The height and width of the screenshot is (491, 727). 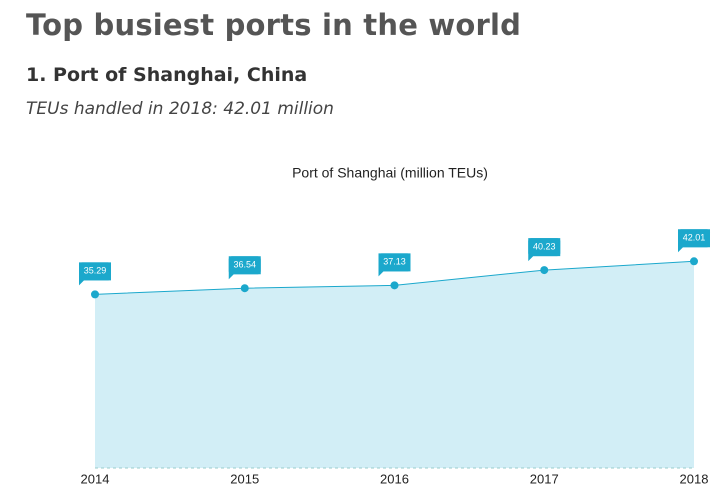 What do you see at coordinates (95, 478) in the screenshot?
I see `x-tick-label: 2014` at bounding box center [95, 478].